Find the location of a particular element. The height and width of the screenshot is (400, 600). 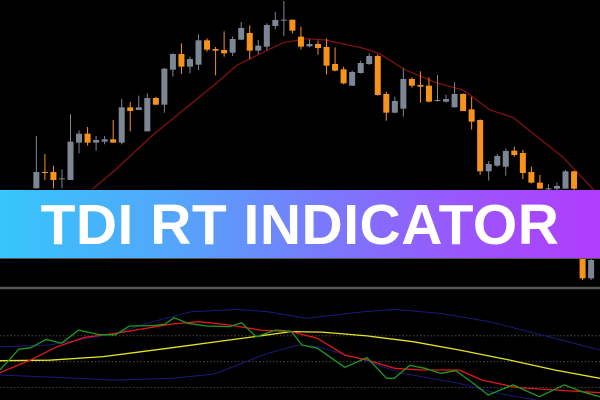

tdi-volatility-upper-line is located at coordinates (300, 329).